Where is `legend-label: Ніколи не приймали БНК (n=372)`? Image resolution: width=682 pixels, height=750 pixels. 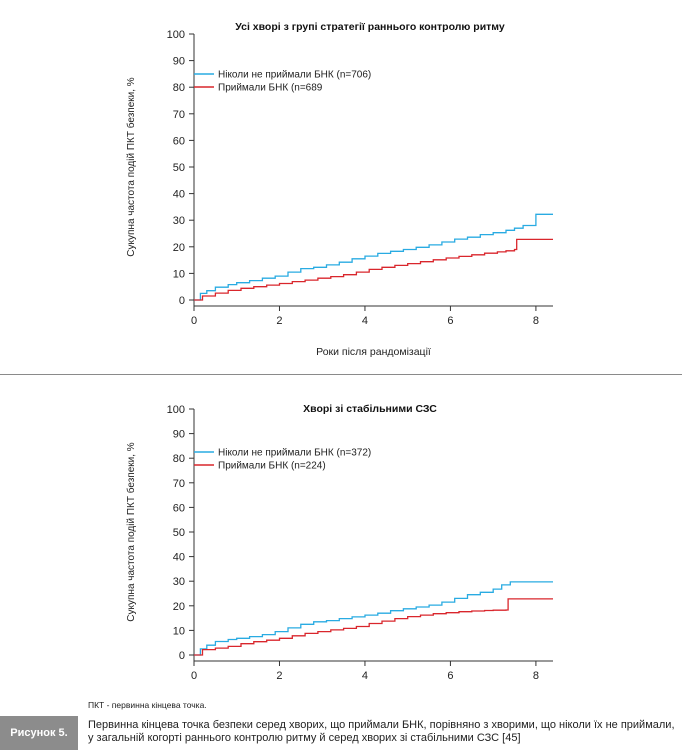 legend-label: Ніколи не приймали БНК (n=372) is located at coordinates (294, 453).